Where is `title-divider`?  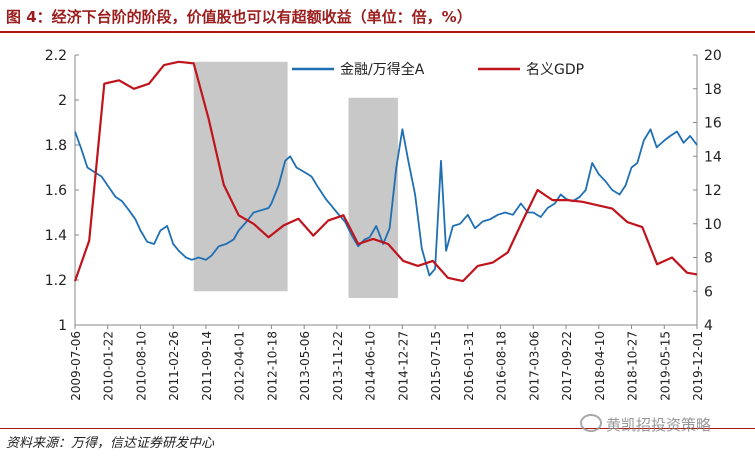 title-divider is located at coordinates (377, 32).